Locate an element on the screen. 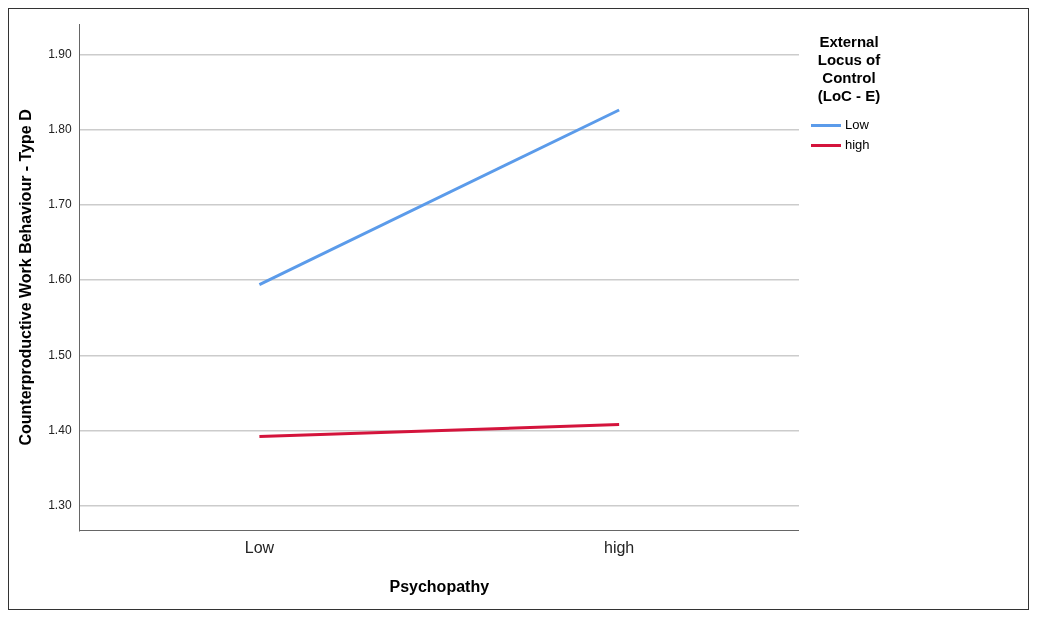 Image resolution: width=1037 pixels, height=623 pixels. y-tick-label: 1.60 is located at coordinates (60, 279).